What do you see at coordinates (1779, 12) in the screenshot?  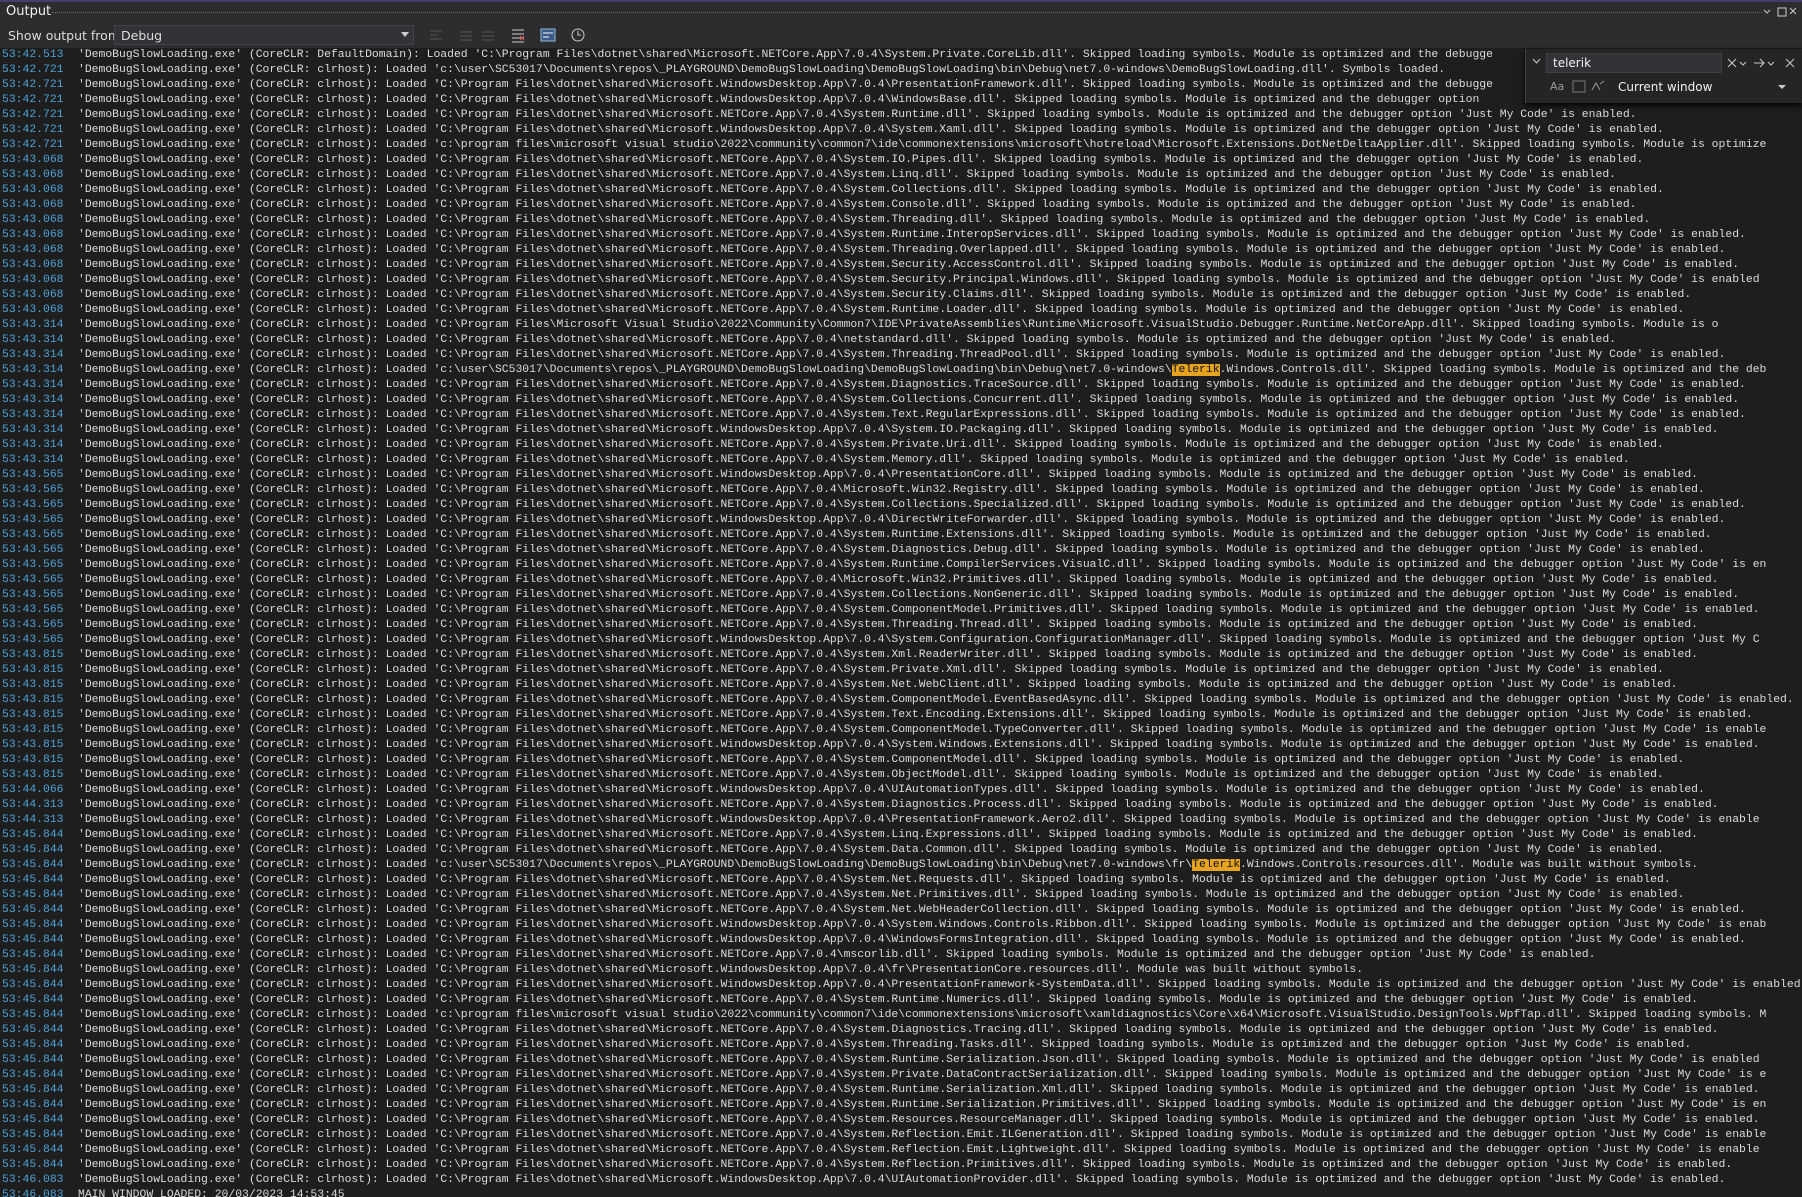 I see `window-buttons` at bounding box center [1779, 12].